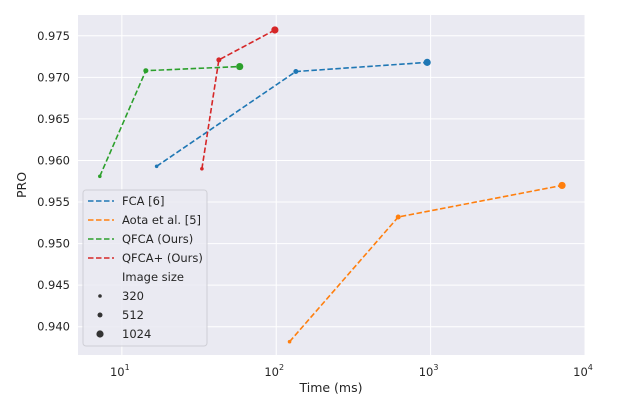 This screenshot has height=402, width=621. I want to click on legend-label: QFCA (Ours), so click(157, 239).